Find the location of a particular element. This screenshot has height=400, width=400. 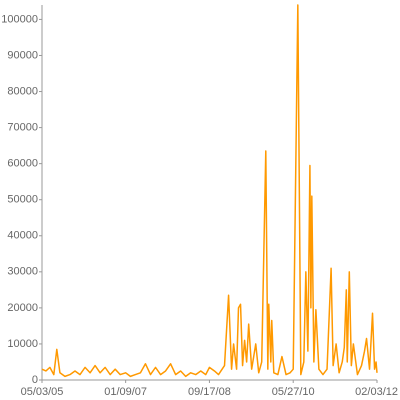

y-tick-label: 60000 is located at coordinates (22, 164).